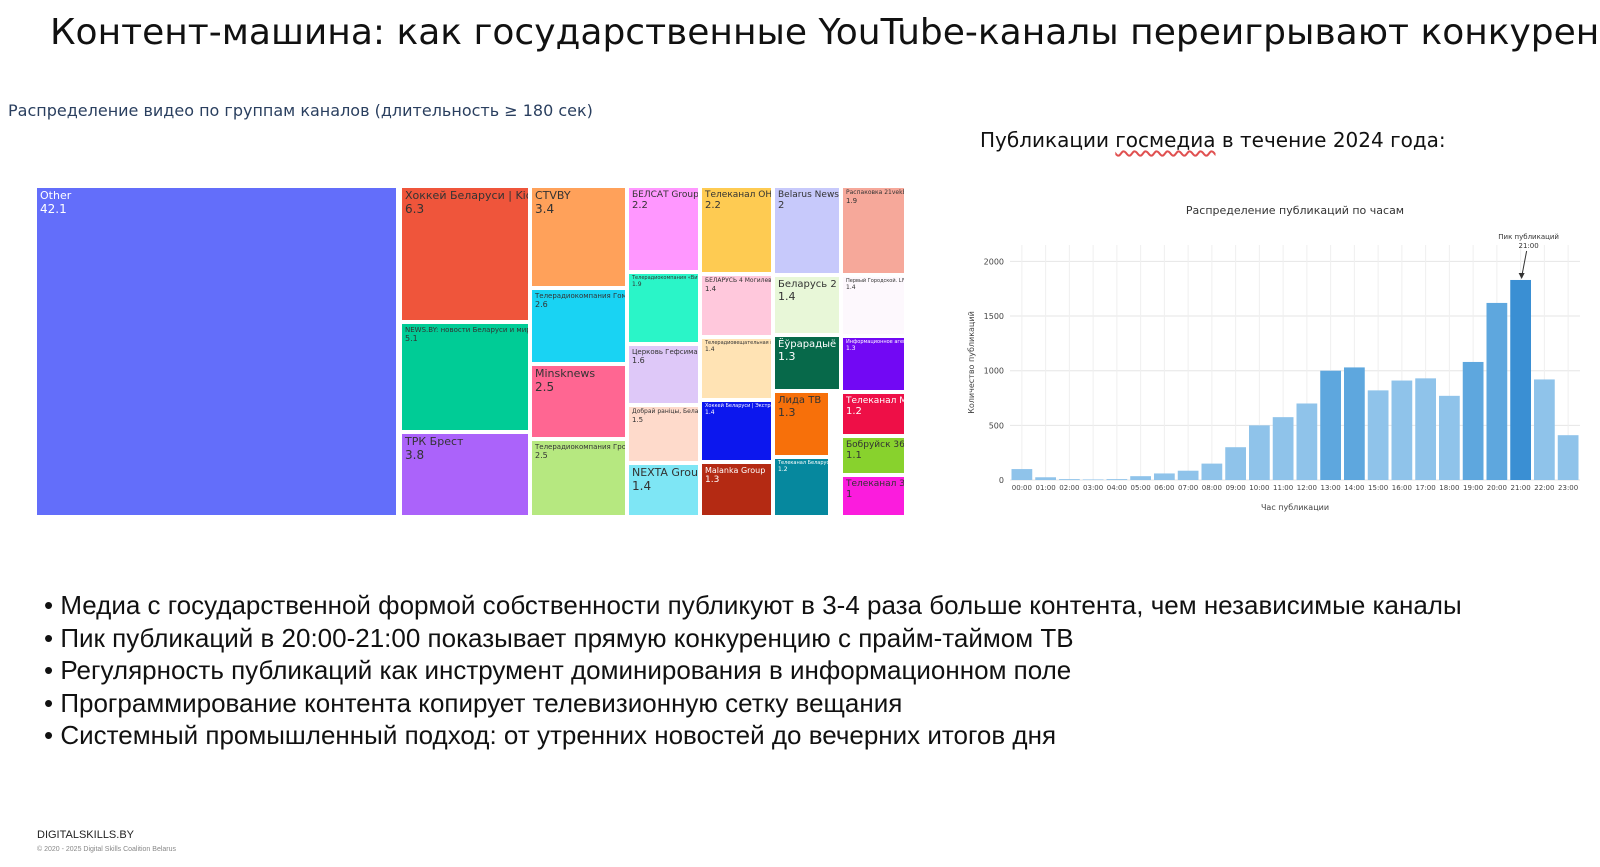  I want to click on y-tick-label: 2000, so click(994, 261).